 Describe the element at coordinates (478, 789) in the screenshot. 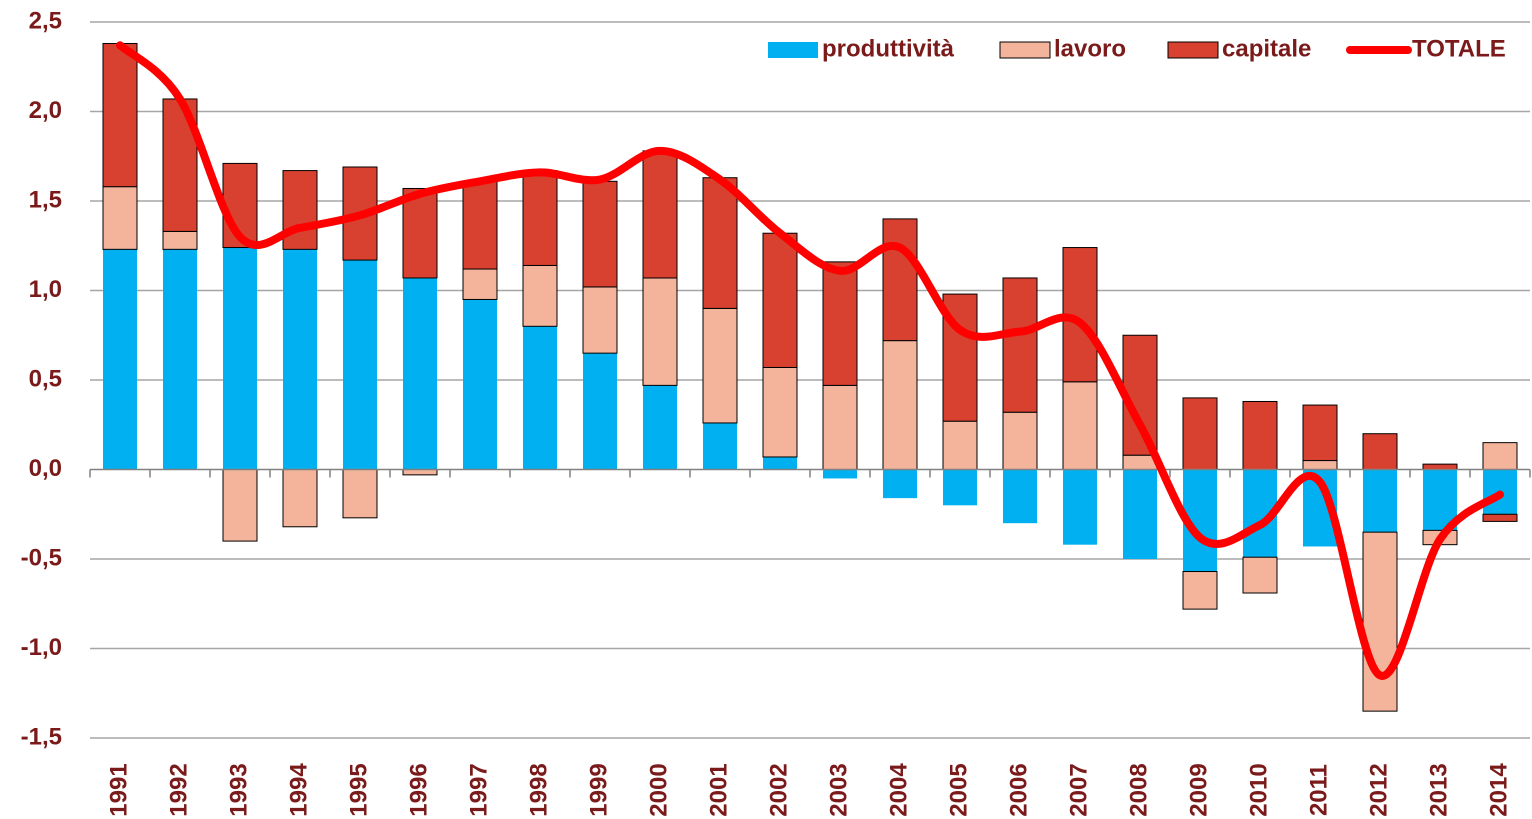

I see `x-tick-label: 1997` at that location.